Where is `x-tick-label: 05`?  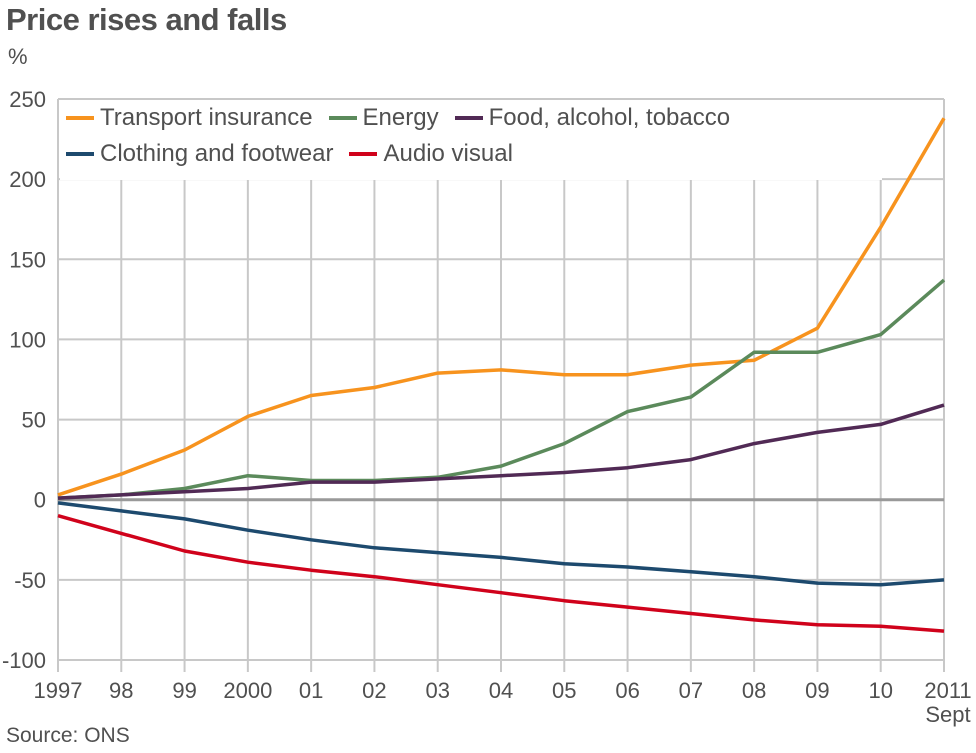 x-tick-label: 05 is located at coordinates (564, 690).